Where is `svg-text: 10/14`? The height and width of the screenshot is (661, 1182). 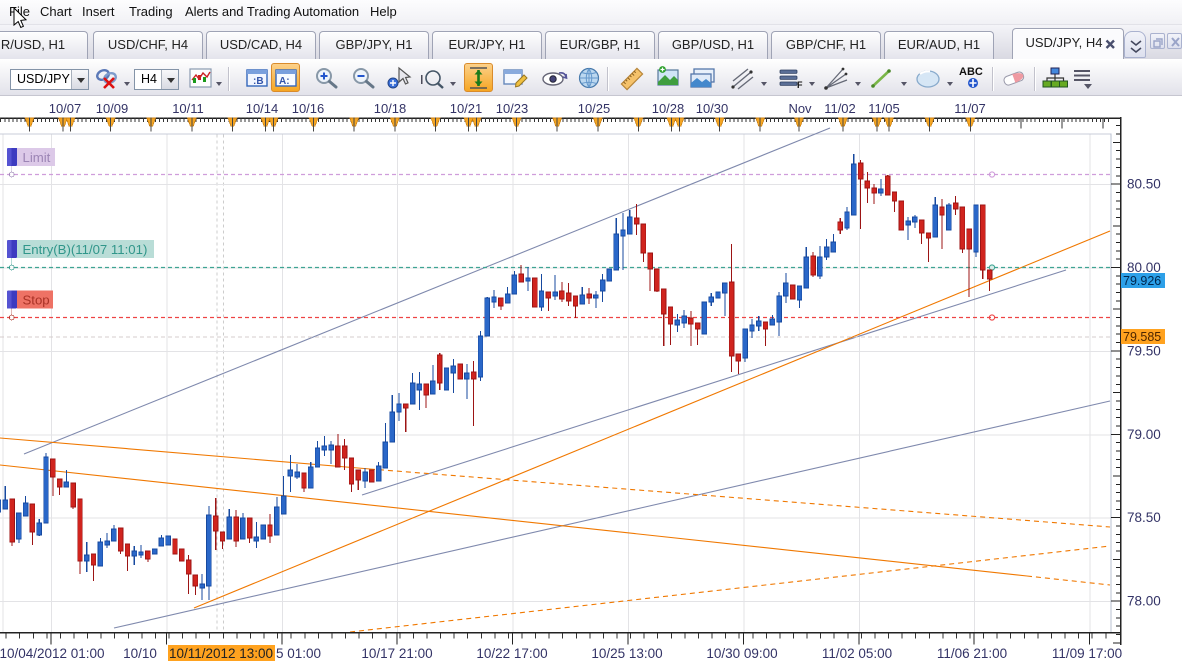
svg-text: 10/14 is located at coordinates (262, 108).